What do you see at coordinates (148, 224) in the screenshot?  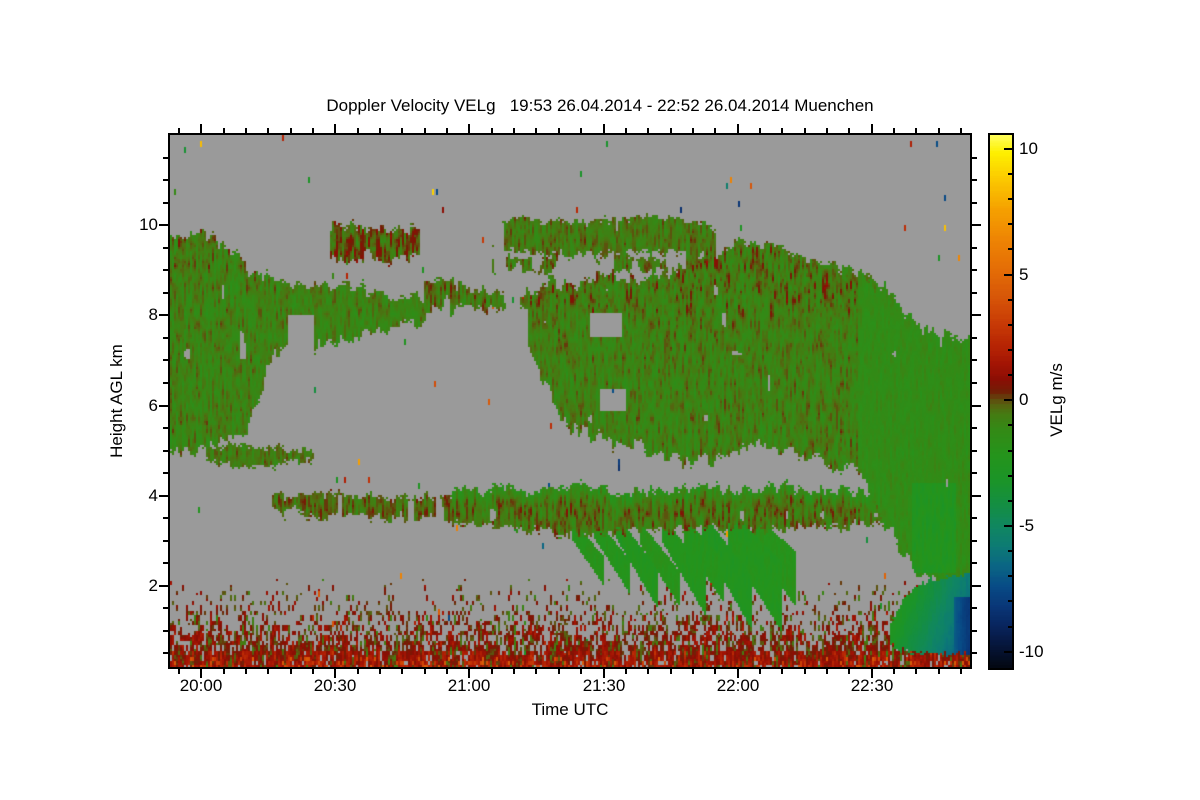 I see `y-axis-tick-label: 10` at bounding box center [148, 224].